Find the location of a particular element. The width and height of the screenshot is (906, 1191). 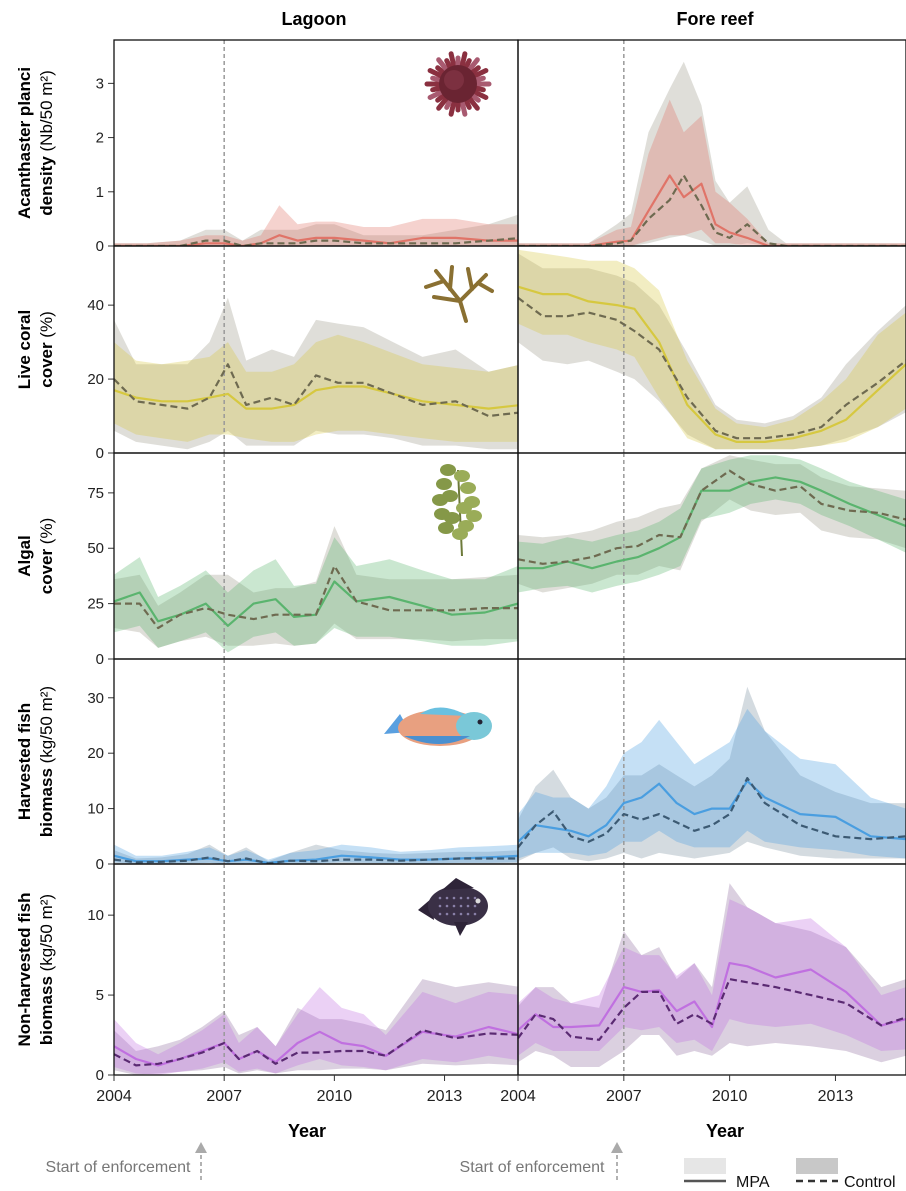

legend-control-label: Control is located at coordinates (870, 1182).